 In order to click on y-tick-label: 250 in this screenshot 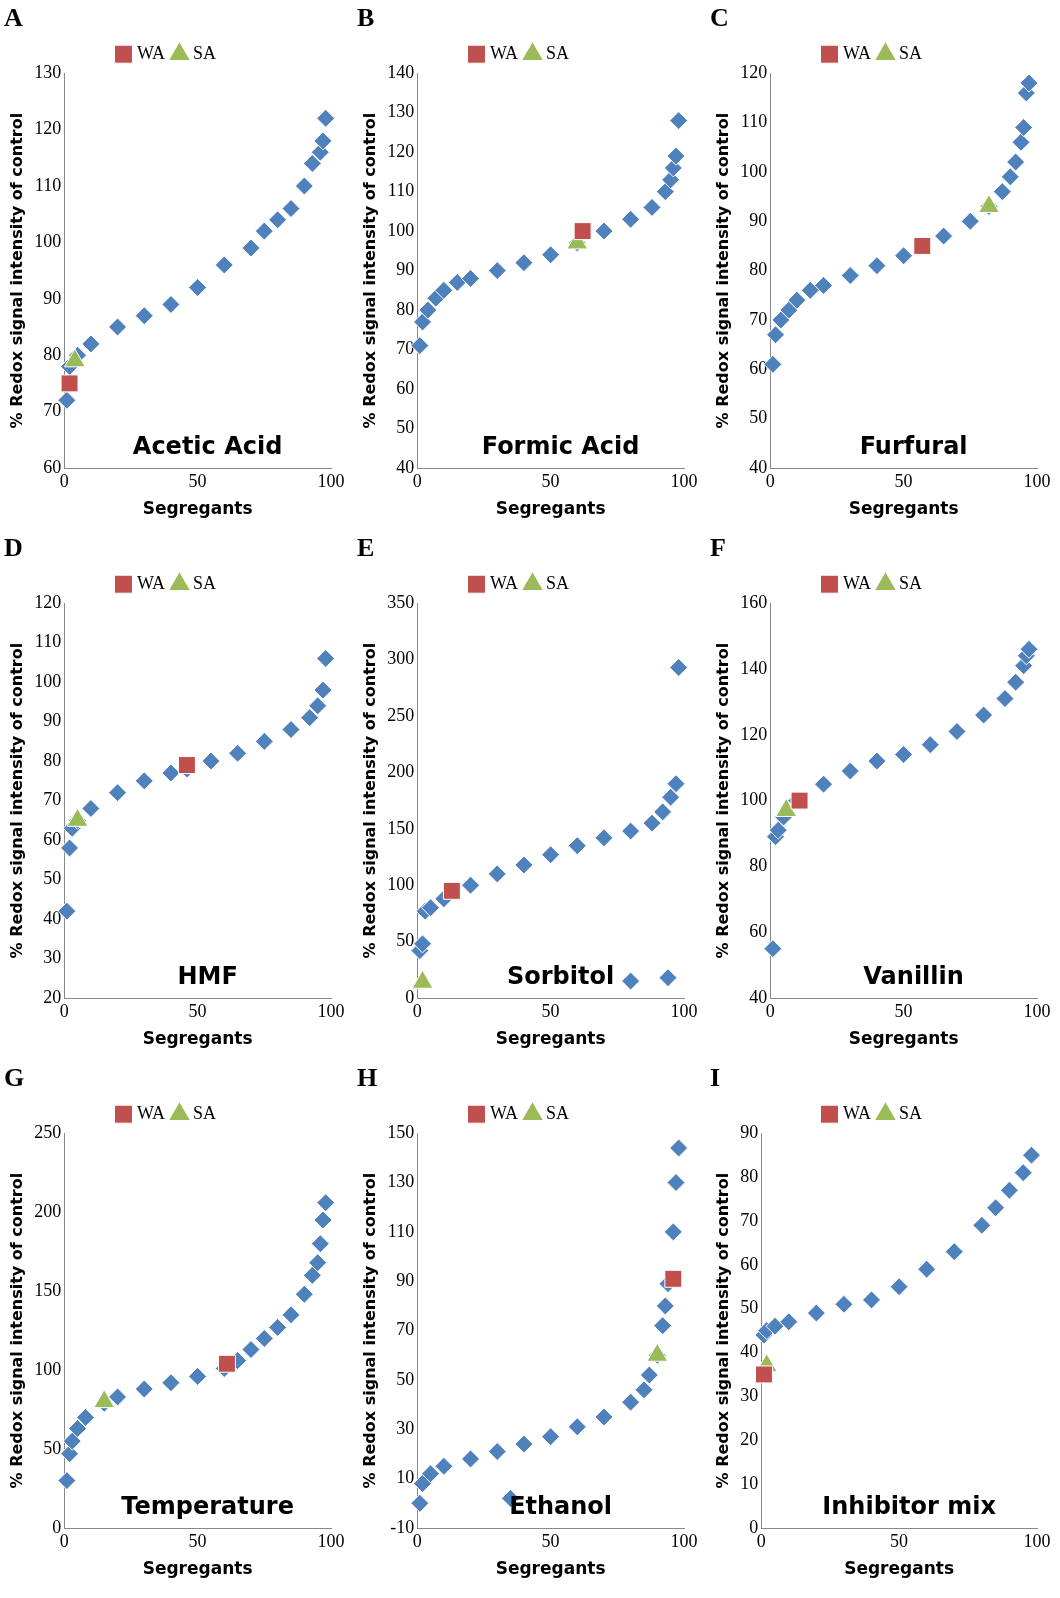, I will do `click(401, 714)`.